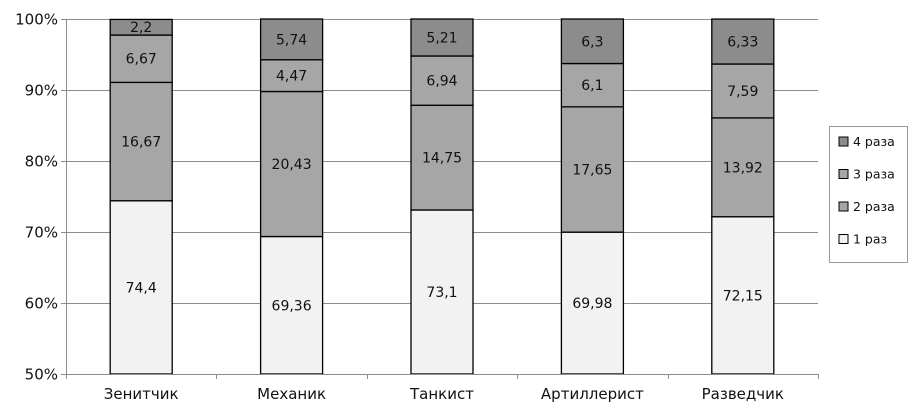 The image size is (909, 407). I want to click on data-label: 69,98, so click(592, 304).